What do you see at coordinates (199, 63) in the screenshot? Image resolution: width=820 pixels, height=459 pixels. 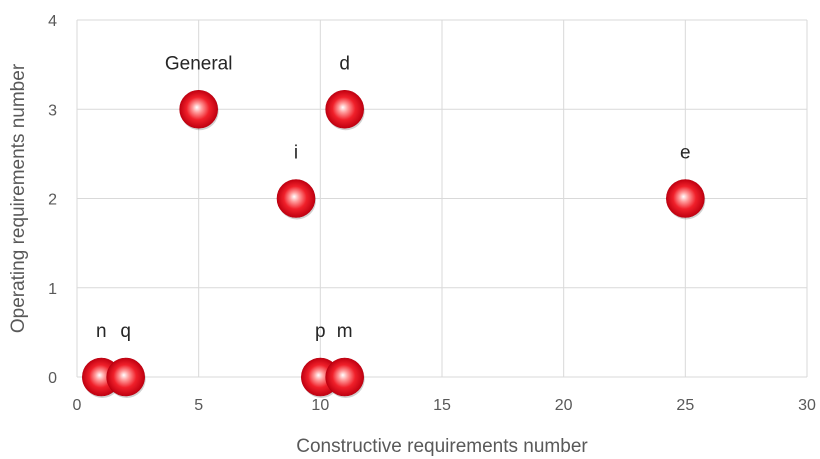 I see `data-point-label: General` at bounding box center [199, 63].